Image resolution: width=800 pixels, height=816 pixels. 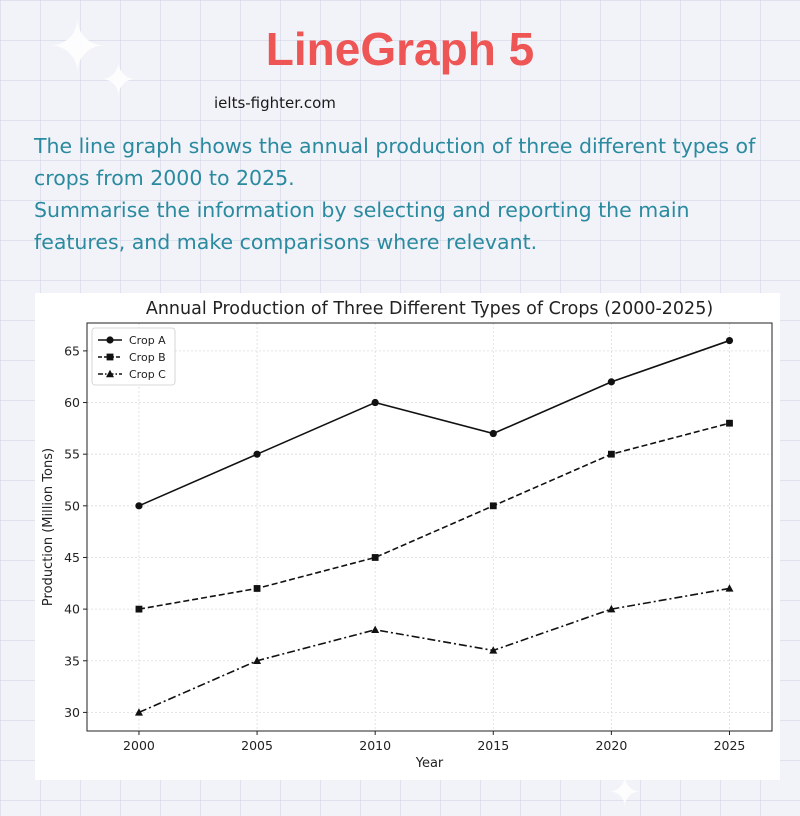 What do you see at coordinates (139, 745) in the screenshot?
I see `x-tick-label: 2000` at bounding box center [139, 745].